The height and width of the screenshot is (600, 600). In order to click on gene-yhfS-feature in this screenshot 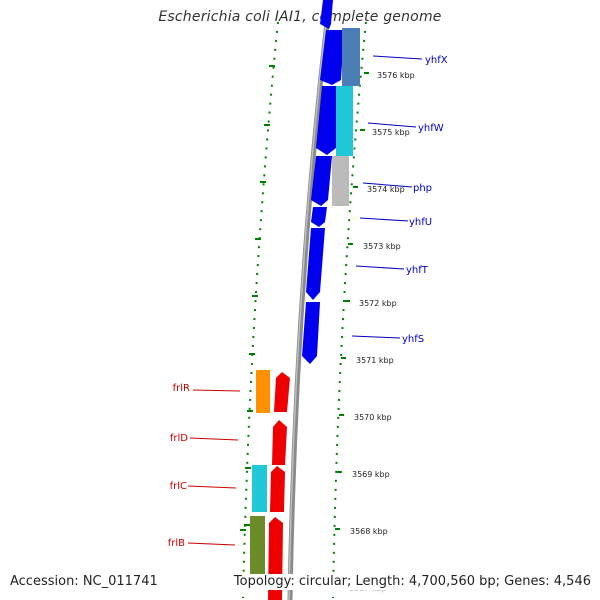, I will do `click(311, 333)`.